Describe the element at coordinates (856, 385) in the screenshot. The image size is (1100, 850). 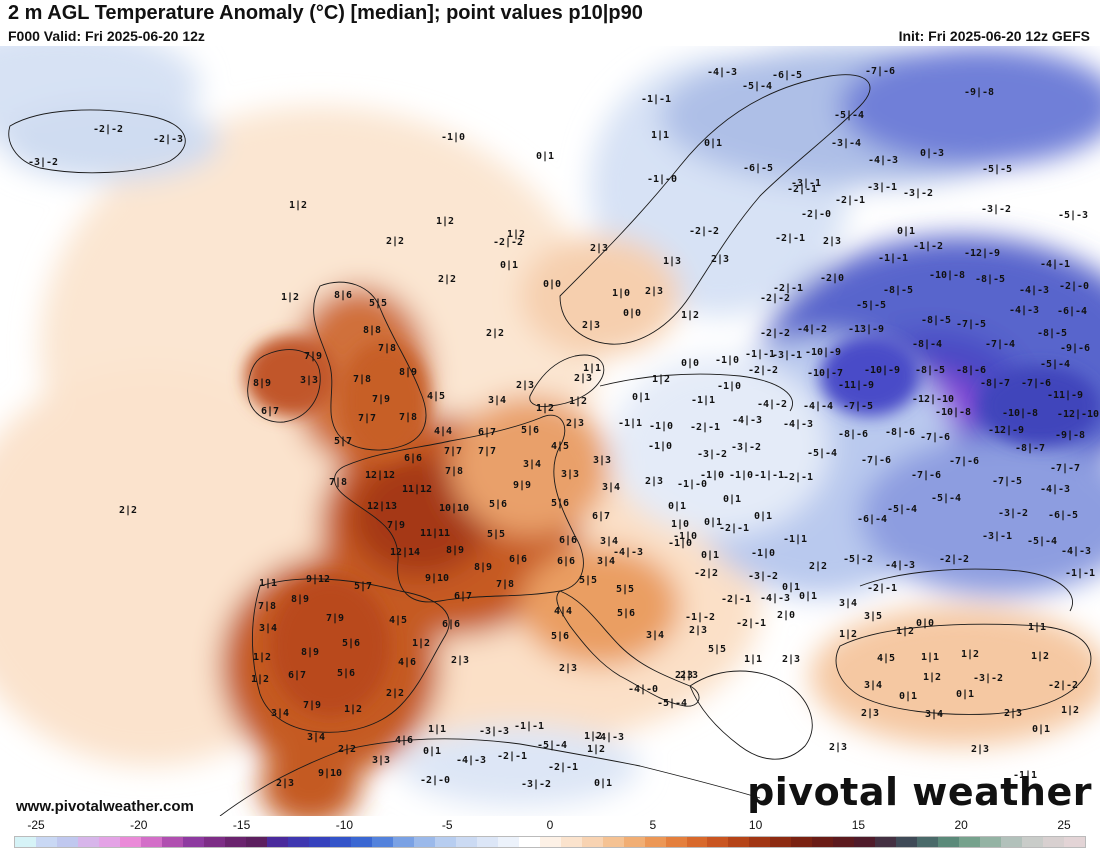
I see `point-value-label: -11|-9` at that location.